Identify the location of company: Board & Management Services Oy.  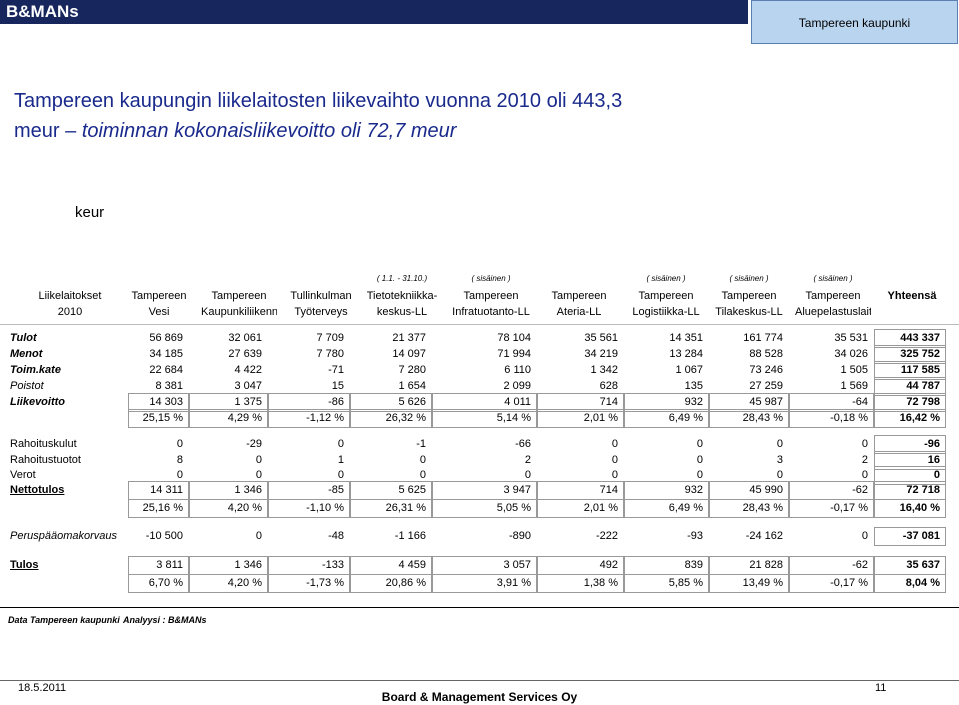
(479, 697).